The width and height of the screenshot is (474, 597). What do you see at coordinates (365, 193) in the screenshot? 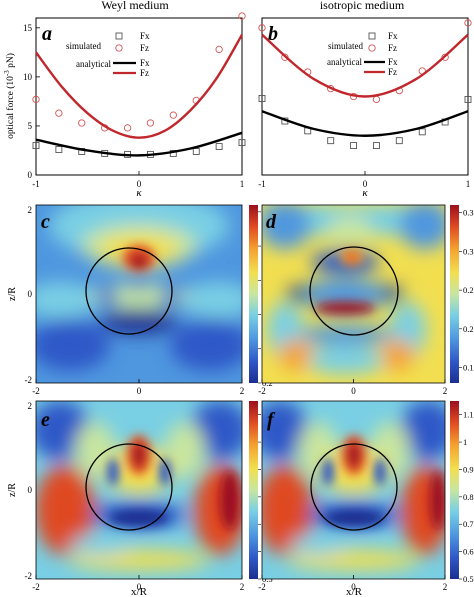
I see `panel-b-xlabel: κ` at bounding box center [365, 193].